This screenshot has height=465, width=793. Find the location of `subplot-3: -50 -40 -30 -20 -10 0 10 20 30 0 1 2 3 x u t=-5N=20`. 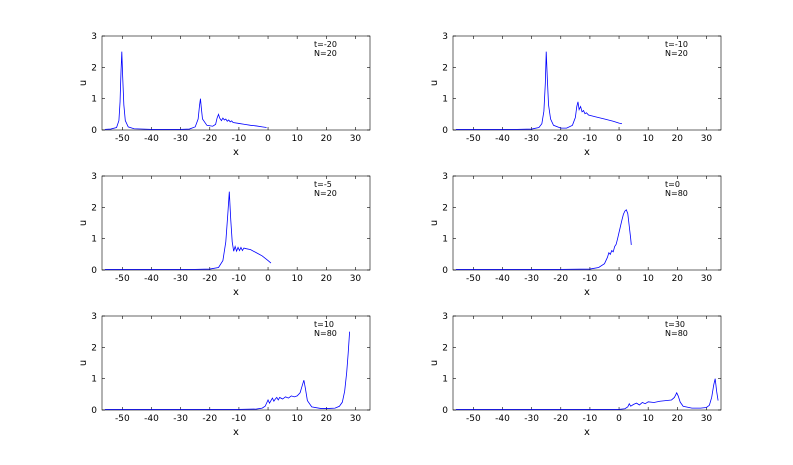

subplot-3: -50 -40 -30 -20 -10 0 10 20 30 0 1 2 3 x u t=-5N=20 is located at coordinates (224, 235).